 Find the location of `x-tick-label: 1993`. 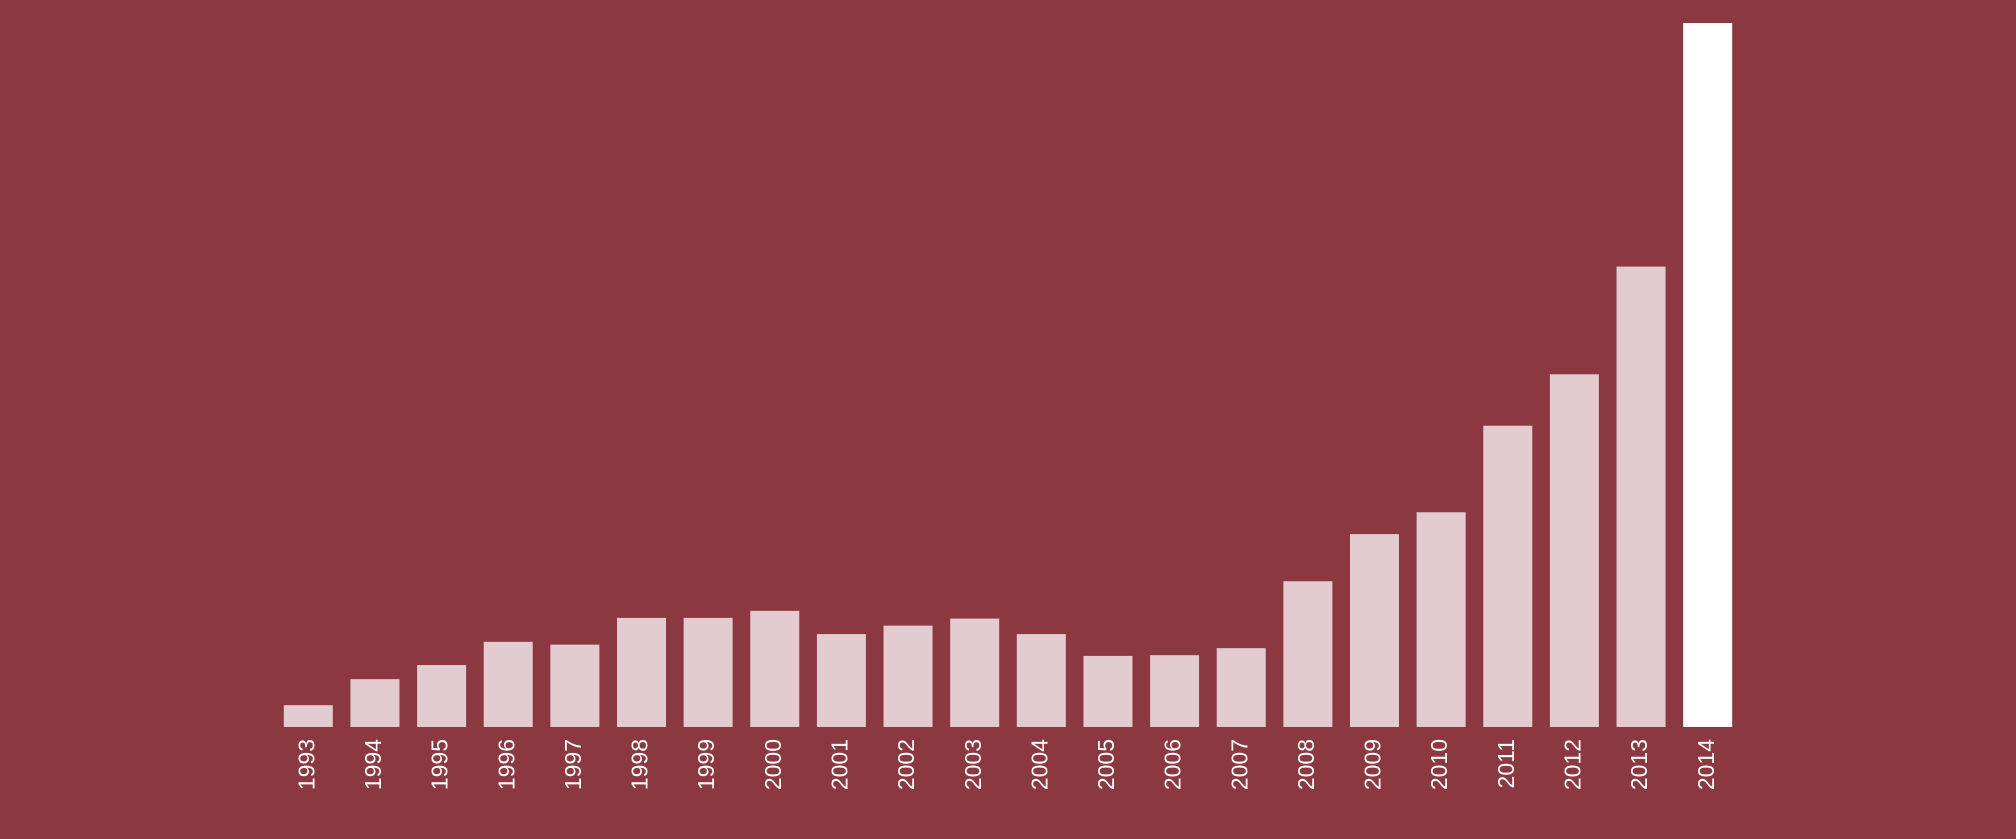

x-tick-label: 1993 is located at coordinates (306, 764).